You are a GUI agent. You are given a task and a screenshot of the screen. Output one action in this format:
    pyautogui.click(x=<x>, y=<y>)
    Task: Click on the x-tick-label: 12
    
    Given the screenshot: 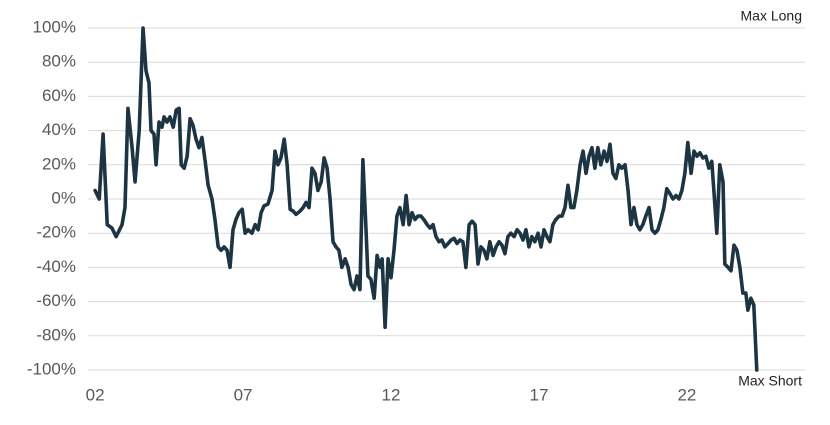 What is the action you would take?
    pyautogui.click(x=391, y=394)
    